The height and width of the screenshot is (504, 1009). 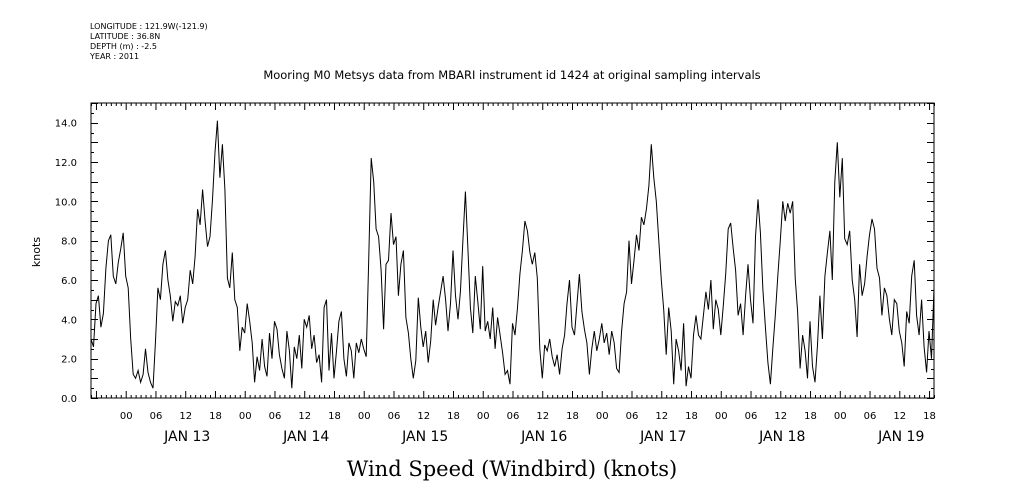 I want to click on y-tick-label: 14.0, so click(x=66, y=124).